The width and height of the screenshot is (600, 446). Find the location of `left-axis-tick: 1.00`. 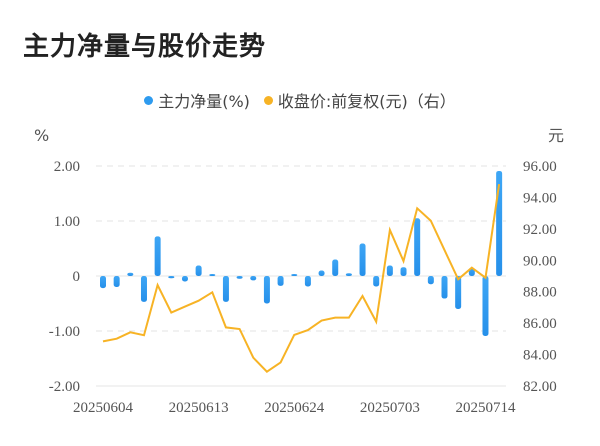

left-axis-tick: 1.00 is located at coordinates (67, 222).